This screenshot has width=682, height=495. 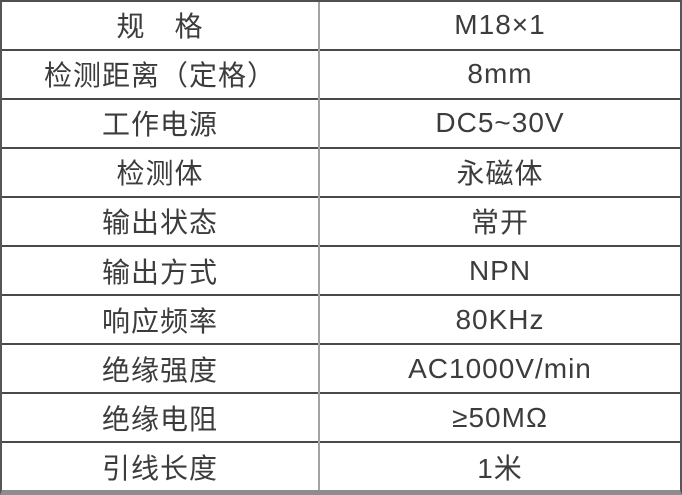 What do you see at coordinates (500, 25) in the screenshot?
I see `spec-value: M18×1` at bounding box center [500, 25].